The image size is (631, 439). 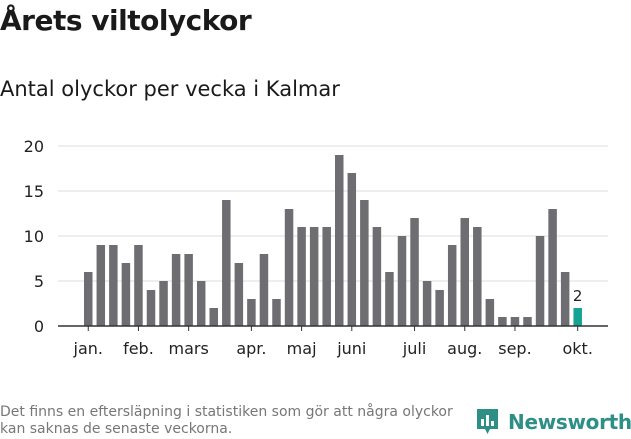 I want to click on x-tick-label: apr., so click(x=251, y=348).